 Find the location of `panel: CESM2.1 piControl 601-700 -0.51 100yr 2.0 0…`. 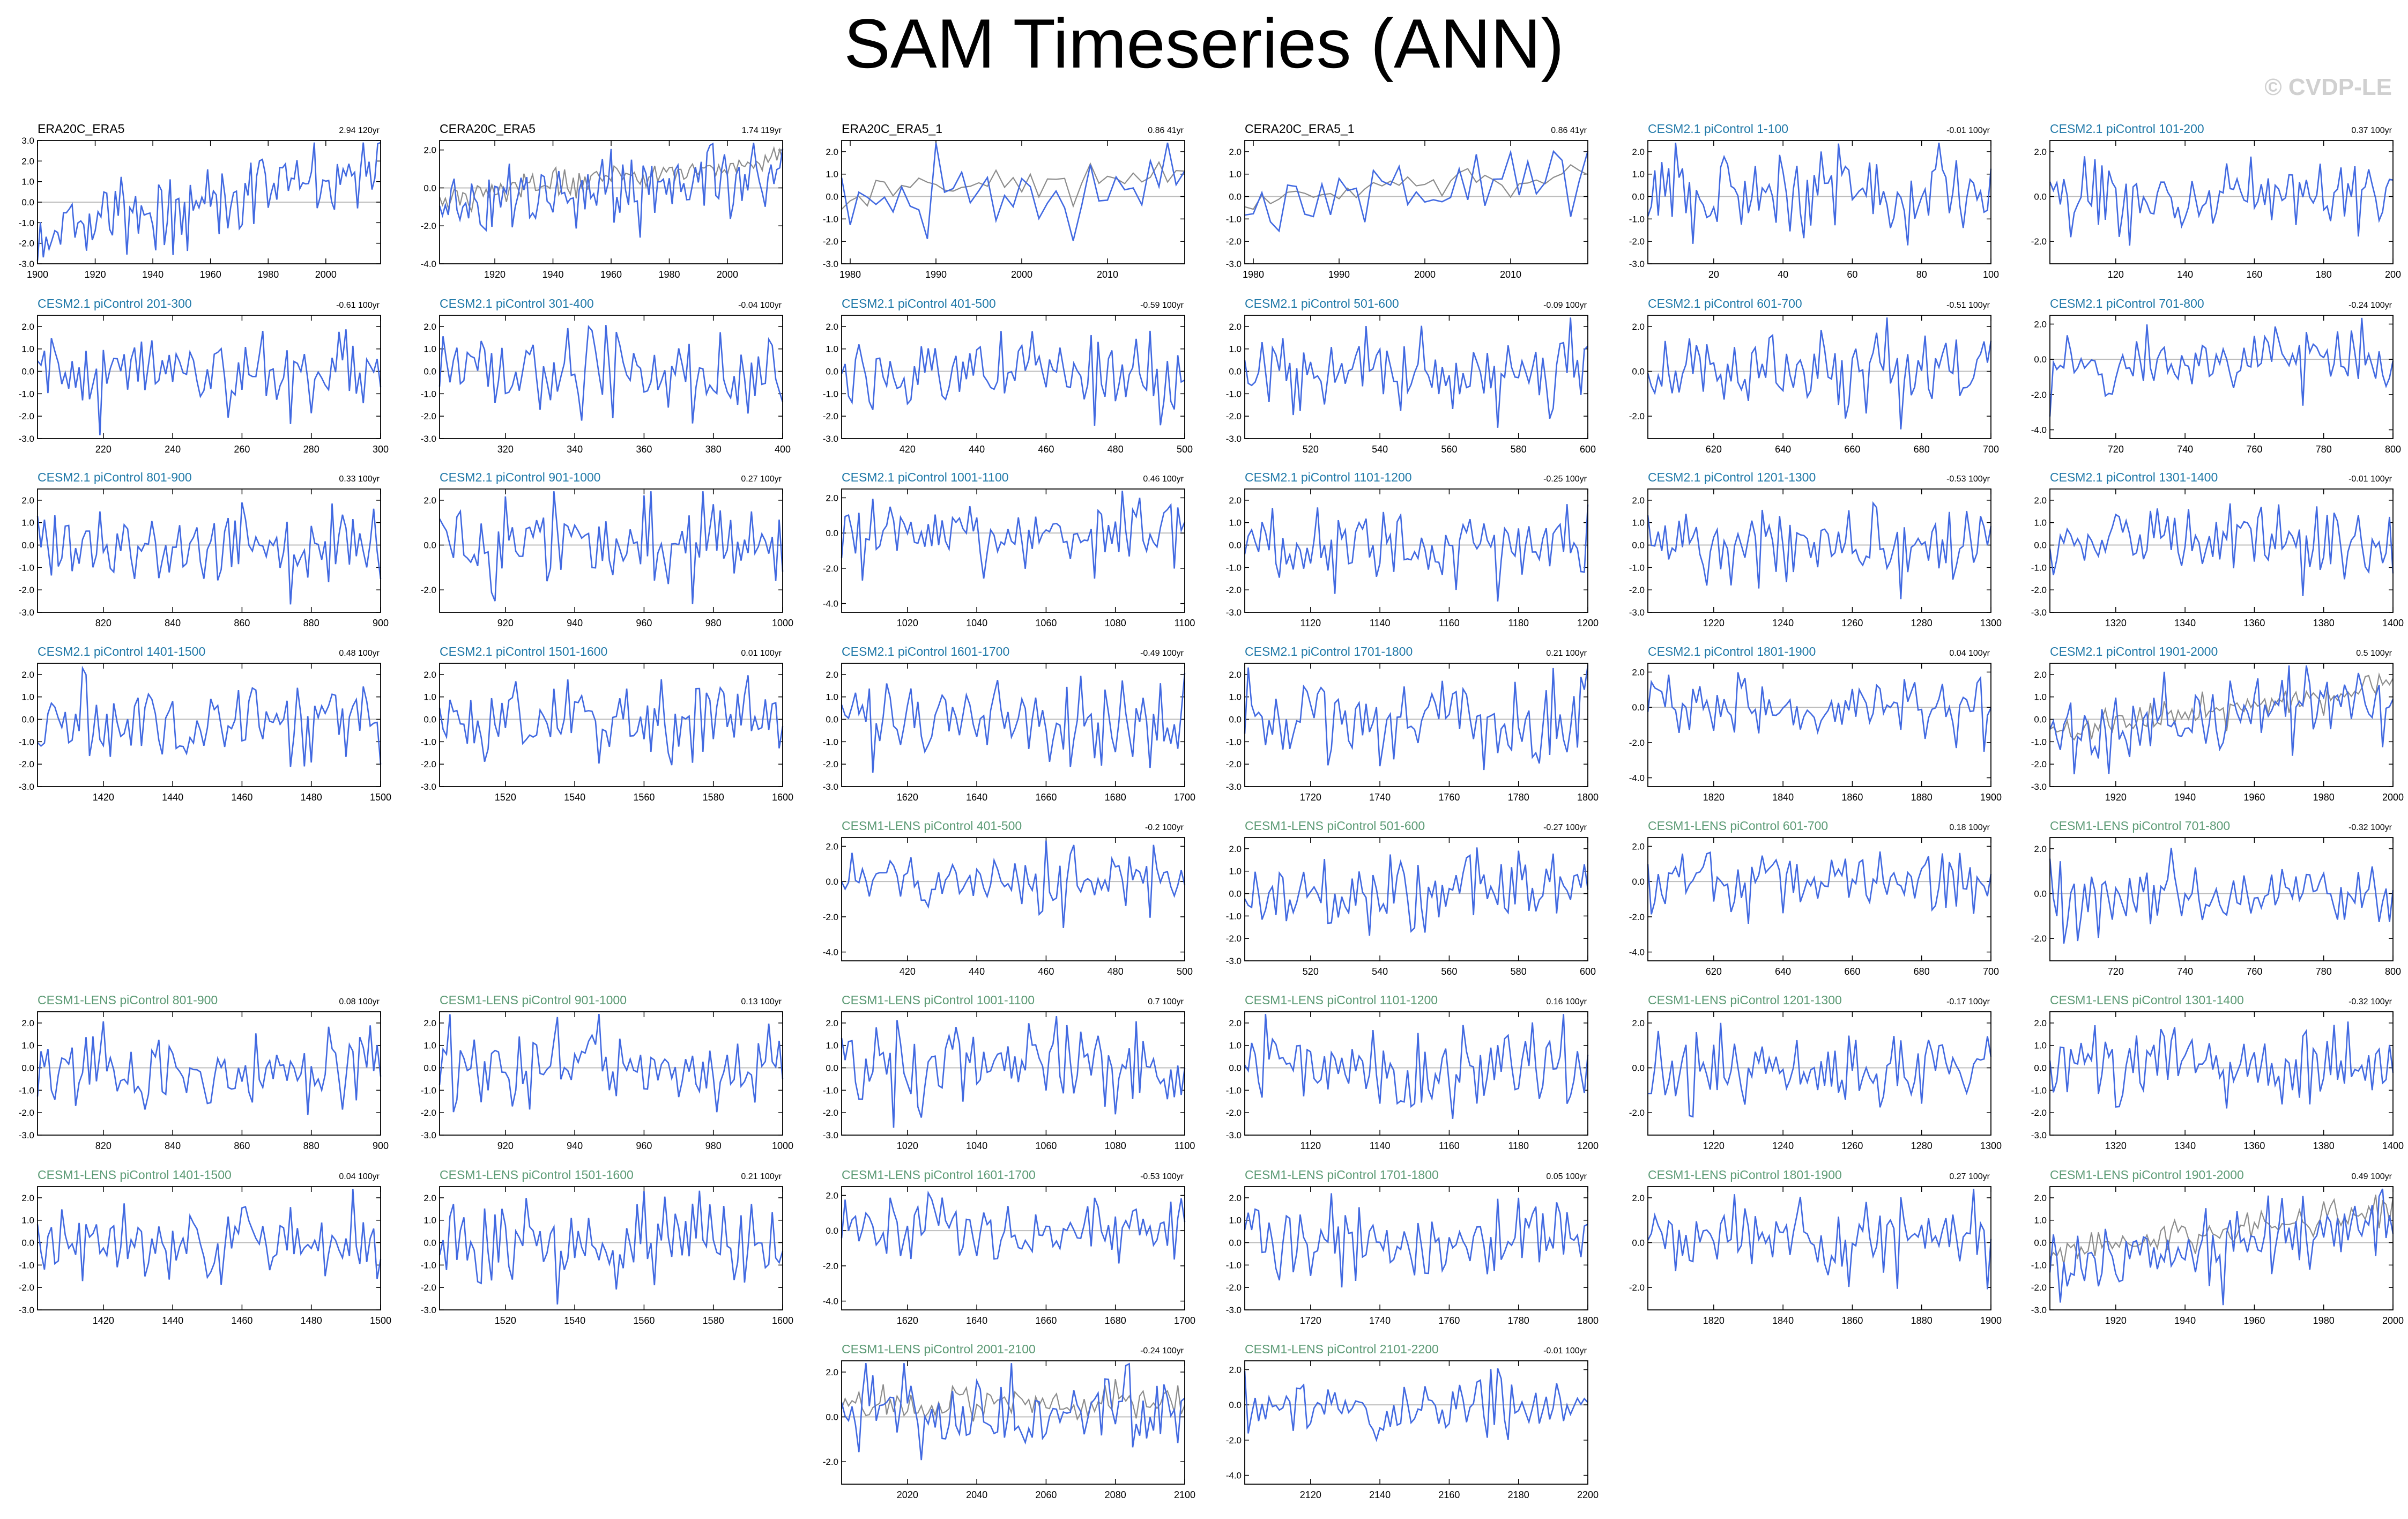

panel: CESM2.1 piControl 601-700 -0.51 100yr 2.0 0… is located at coordinates (1814, 376).